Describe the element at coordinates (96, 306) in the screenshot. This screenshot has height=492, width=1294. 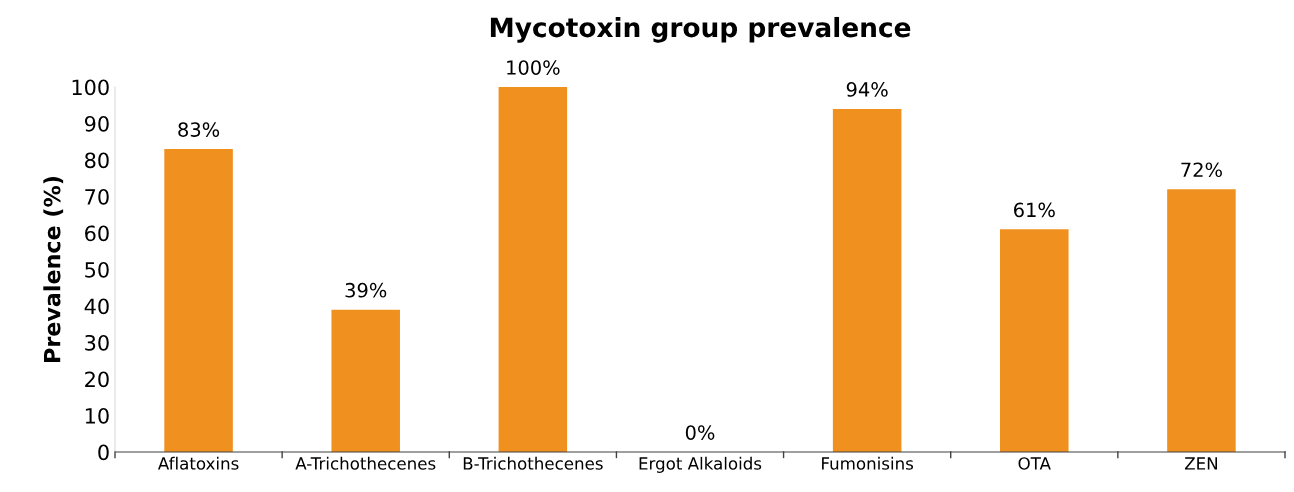
I see `y-tick-label: 40` at that location.